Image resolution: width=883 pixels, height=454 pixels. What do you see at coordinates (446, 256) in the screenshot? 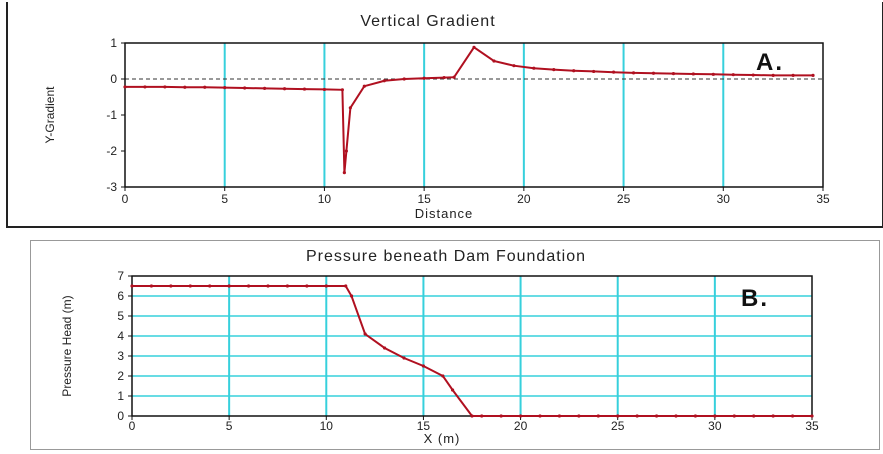
I see `chart-title: Pressure beneath Dam Foundation` at bounding box center [446, 256].